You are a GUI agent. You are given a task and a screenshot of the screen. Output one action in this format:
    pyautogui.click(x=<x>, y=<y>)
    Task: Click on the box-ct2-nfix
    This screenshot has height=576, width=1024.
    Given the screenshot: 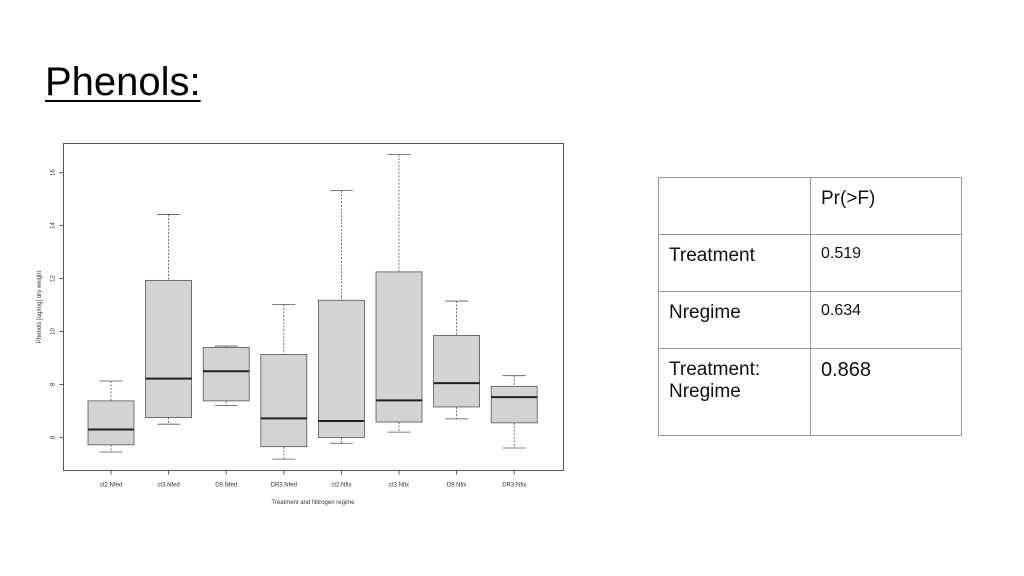 What is the action you would take?
    pyautogui.click(x=341, y=317)
    